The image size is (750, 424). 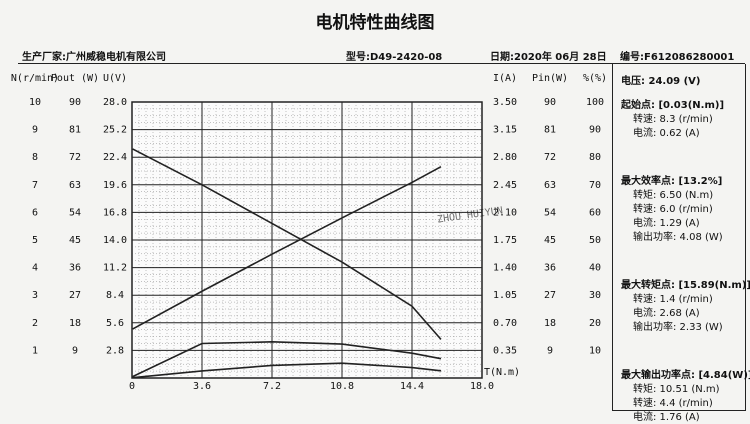 What do you see at coordinates (115, 78) in the screenshot?
I see `axis-label: U(V)` at bounding box center [115, 78].